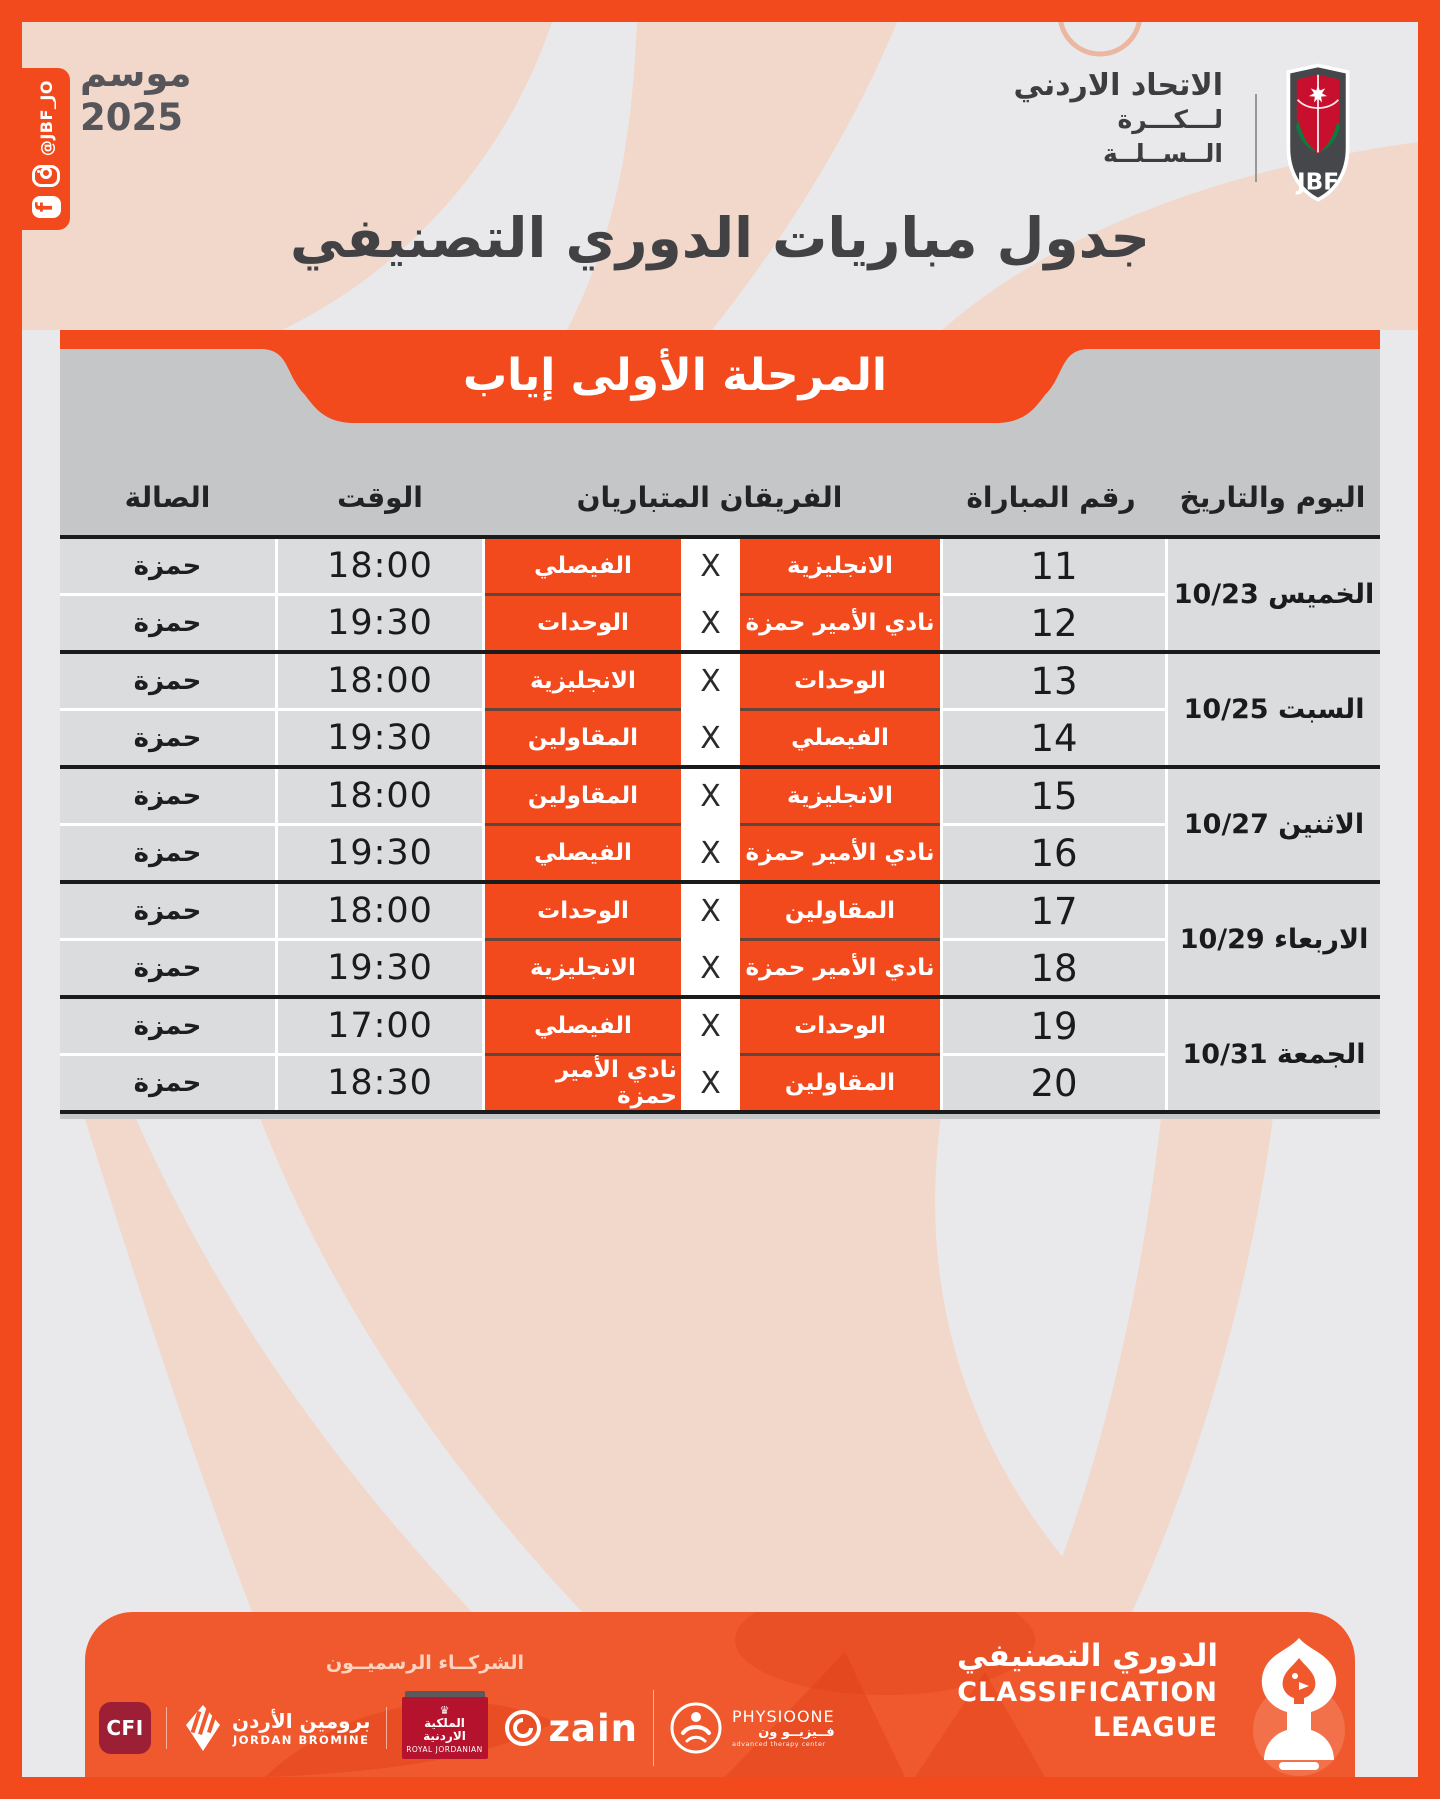 This screenshot has height=1799, width=1440. What do you see at coordinates (1274, 709) in the screenshot?
I see `date-cell: السبت 10/25` at bounding box center [1274, 709].